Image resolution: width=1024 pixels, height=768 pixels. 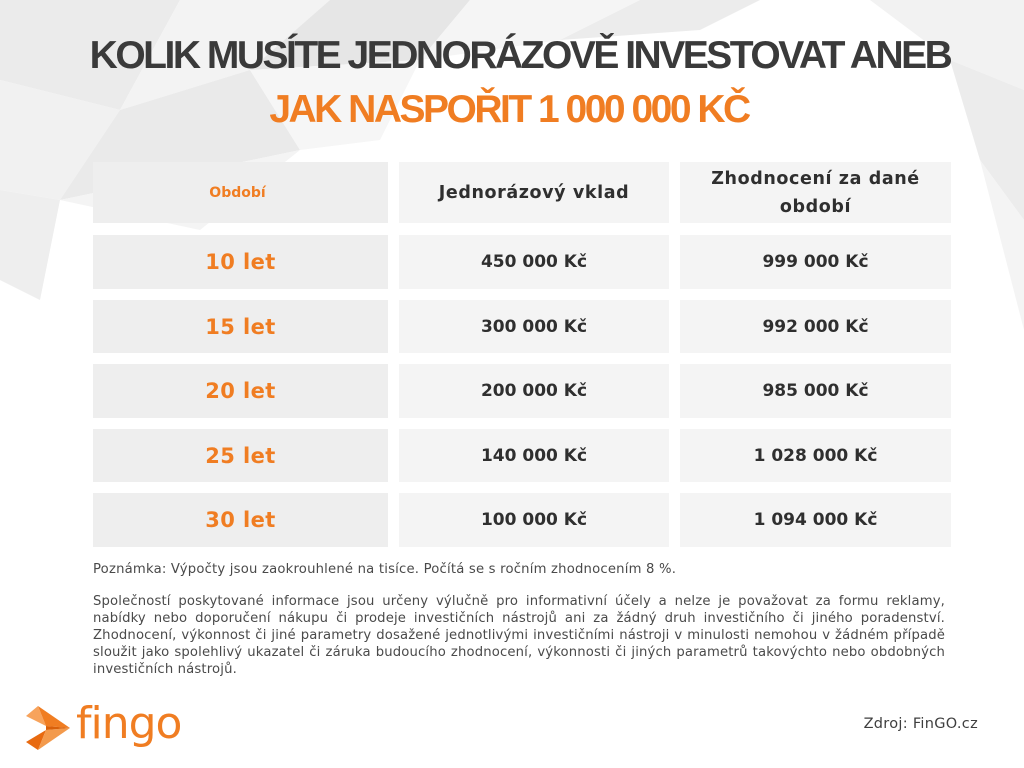 What do you see at coordinates (534, 262) in the screenshot?
I see `deposit-cell: 450 000 Kč` at bounding box center [534, 262].